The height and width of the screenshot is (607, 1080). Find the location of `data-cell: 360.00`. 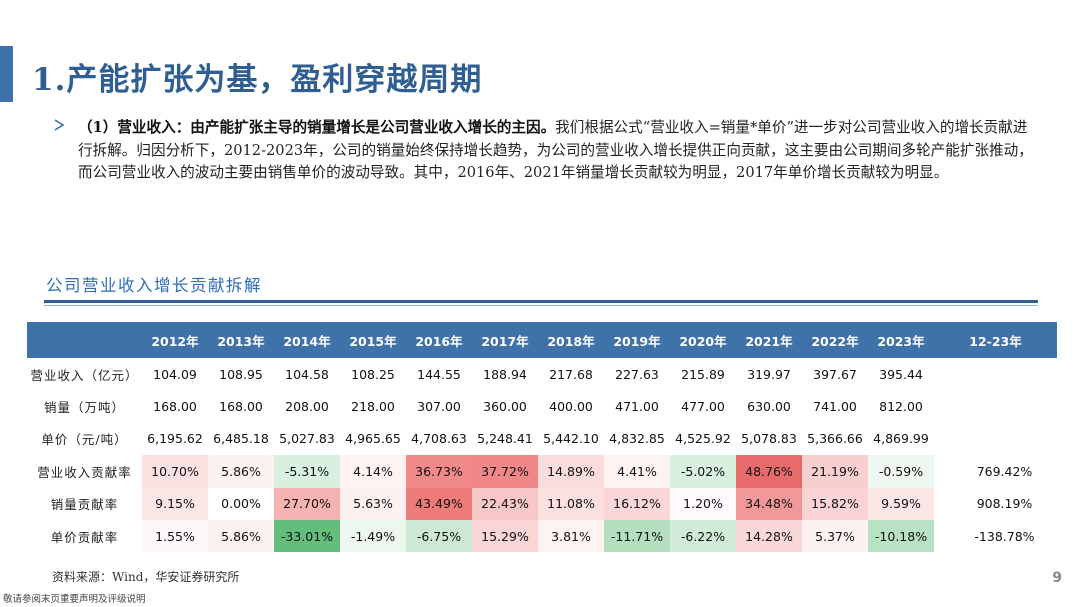

data-cell: 360.00 is located at coordinates (505, 407).